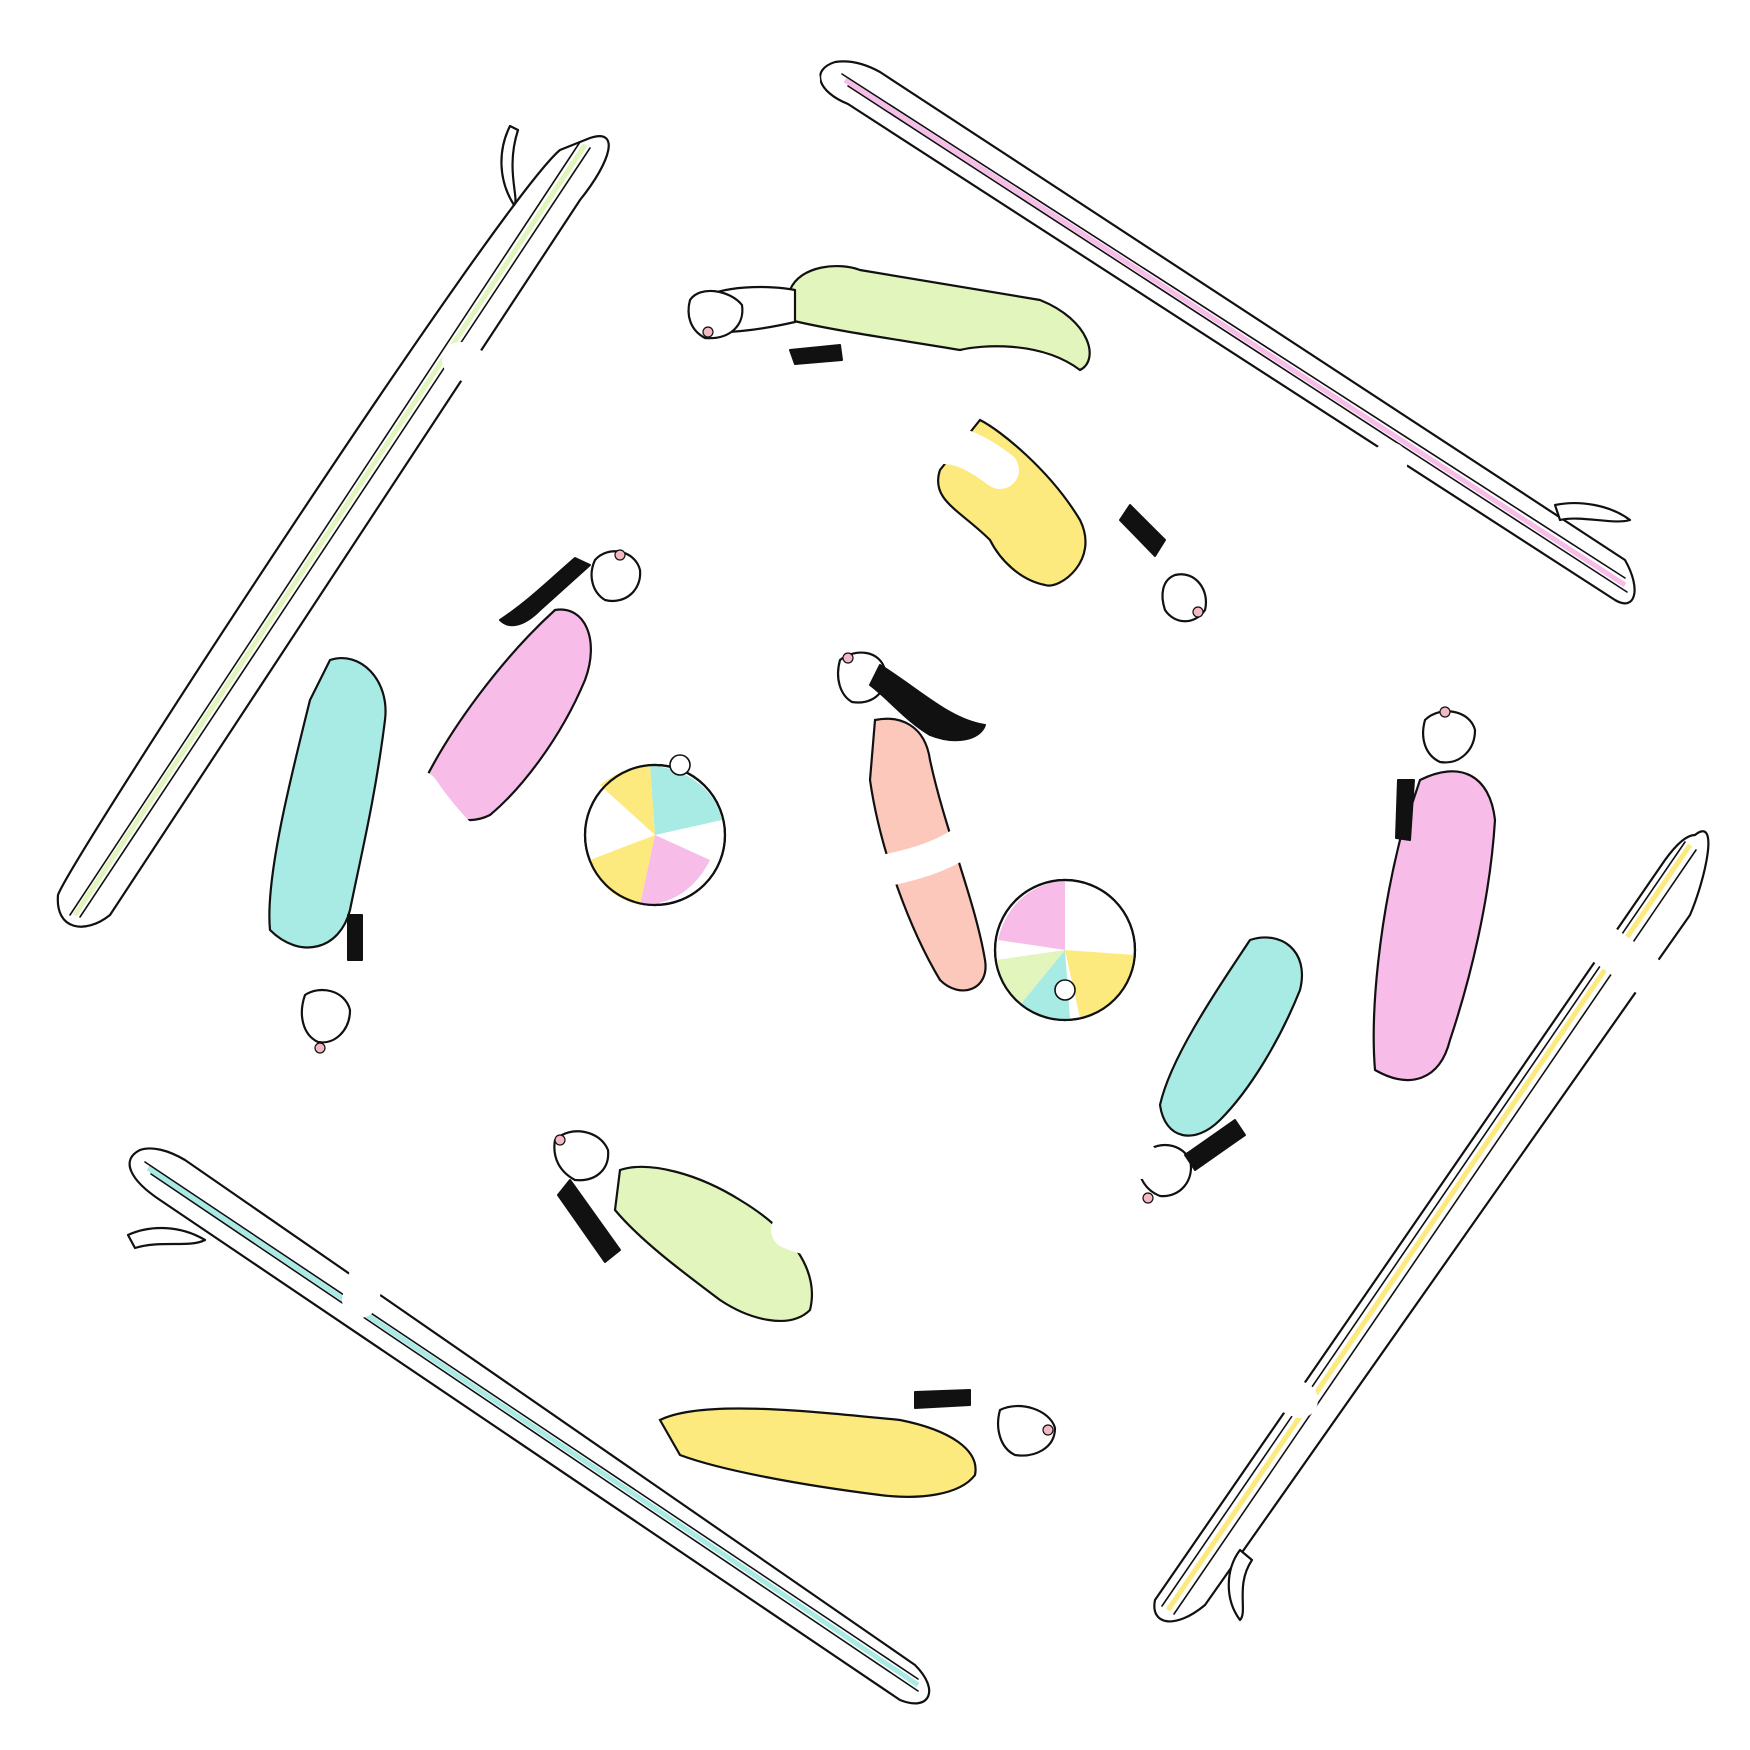 The height and width of the screenshot is (1750, 1750). I want to click on swimmer-right-mint, so click(1220, 1070).